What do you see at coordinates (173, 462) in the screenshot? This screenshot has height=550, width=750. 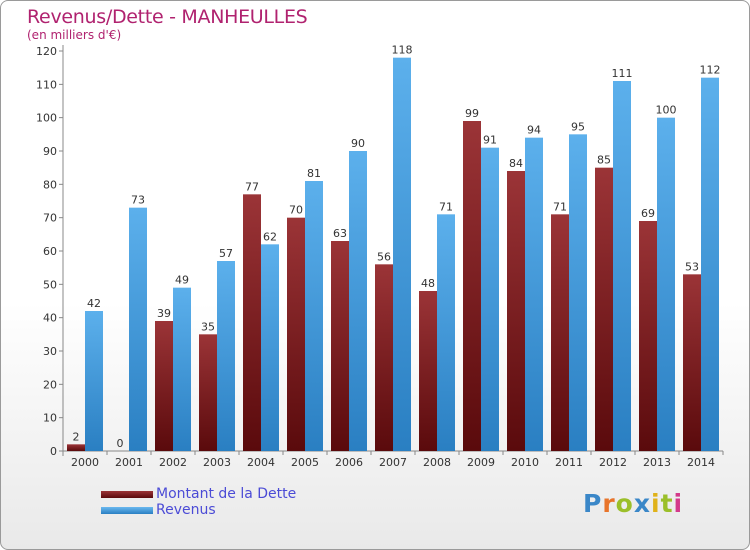 I see `x-tick-label: 2002` at bounding box center [173, 462].